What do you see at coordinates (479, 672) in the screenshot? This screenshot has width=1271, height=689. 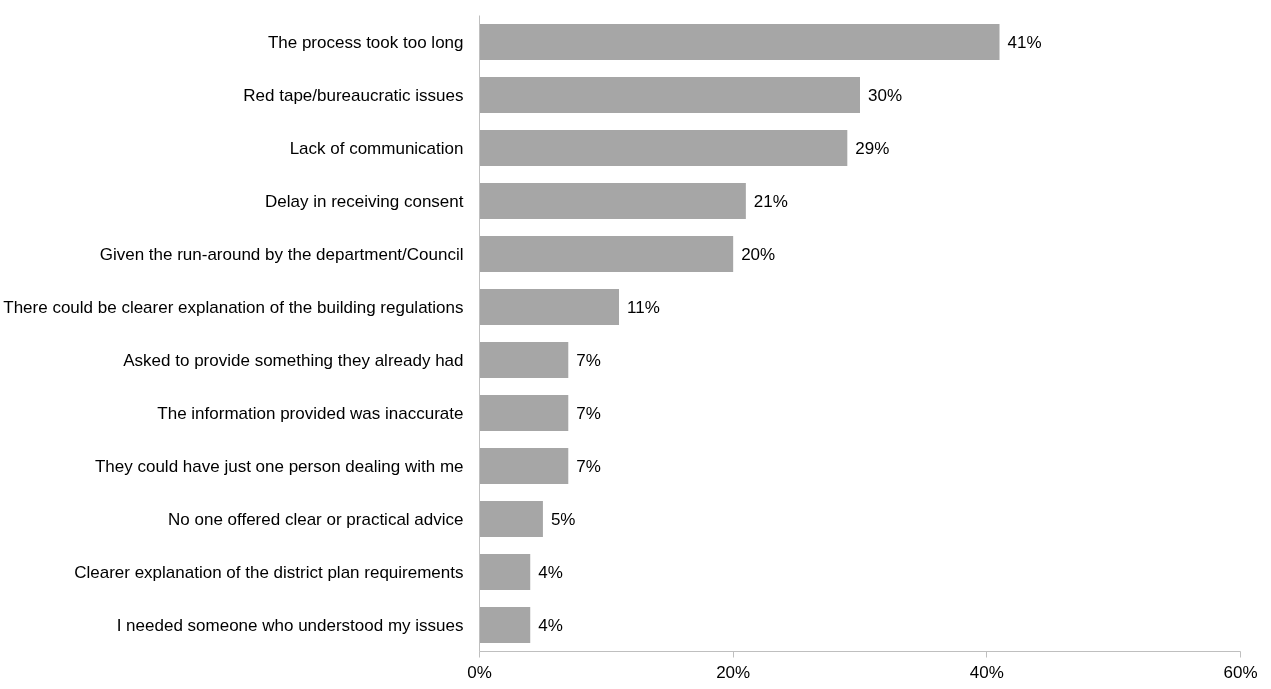 I see `x-tick-label: 0%` at bounding box center [479, 672].